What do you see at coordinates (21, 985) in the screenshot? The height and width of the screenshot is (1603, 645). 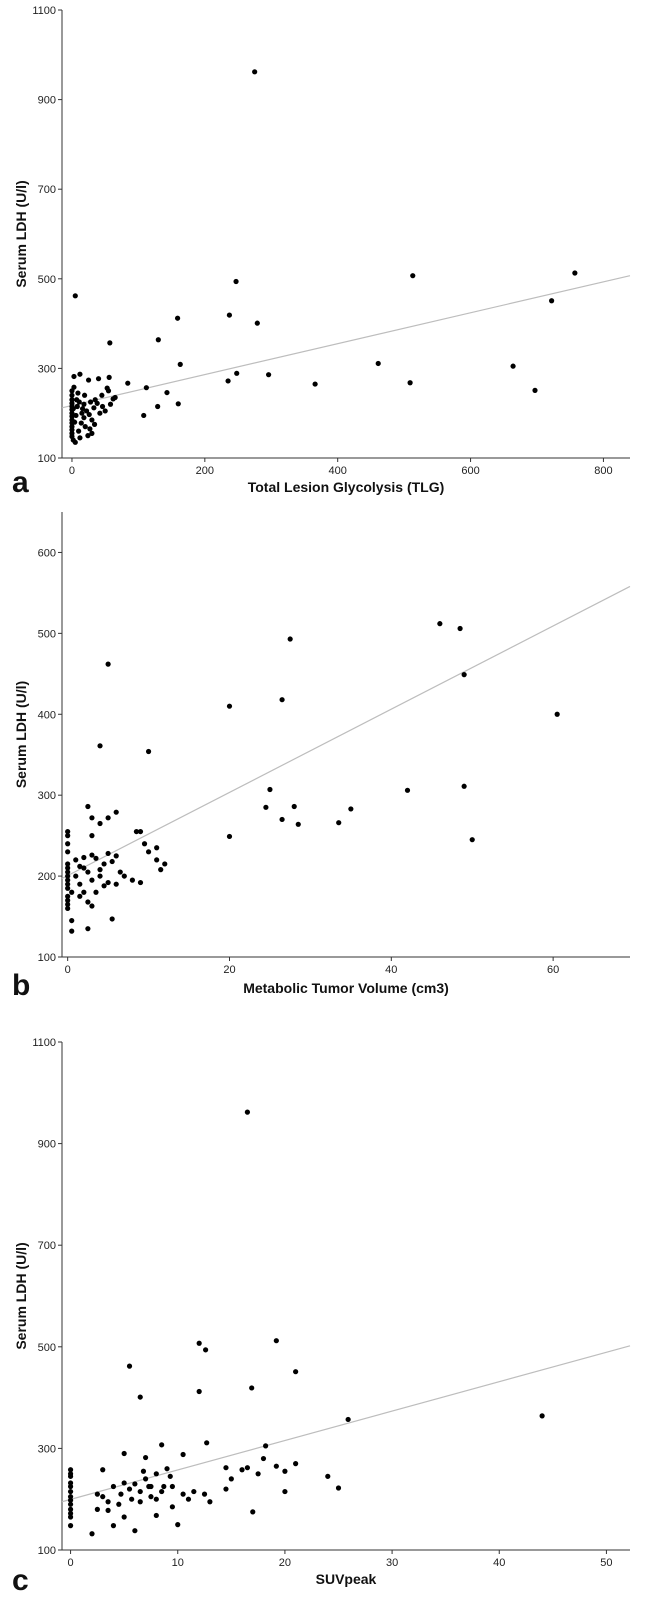 I see `panel-letter: b` at bounding box center [21, 985].